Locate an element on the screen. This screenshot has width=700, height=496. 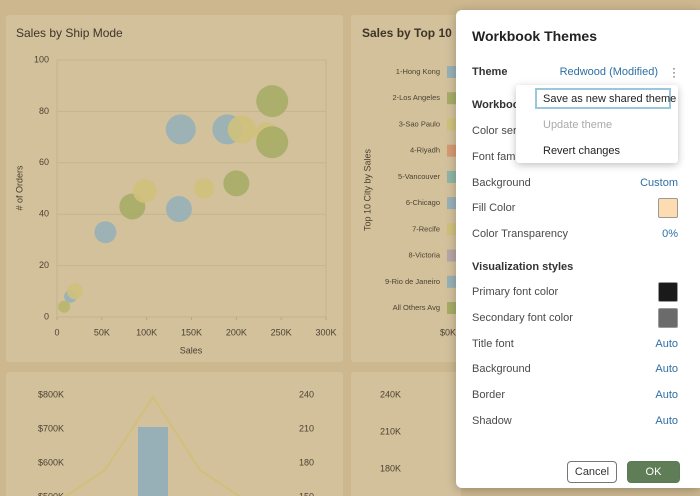
y2-tick-label: 150 is located at coordinates (306, 493).